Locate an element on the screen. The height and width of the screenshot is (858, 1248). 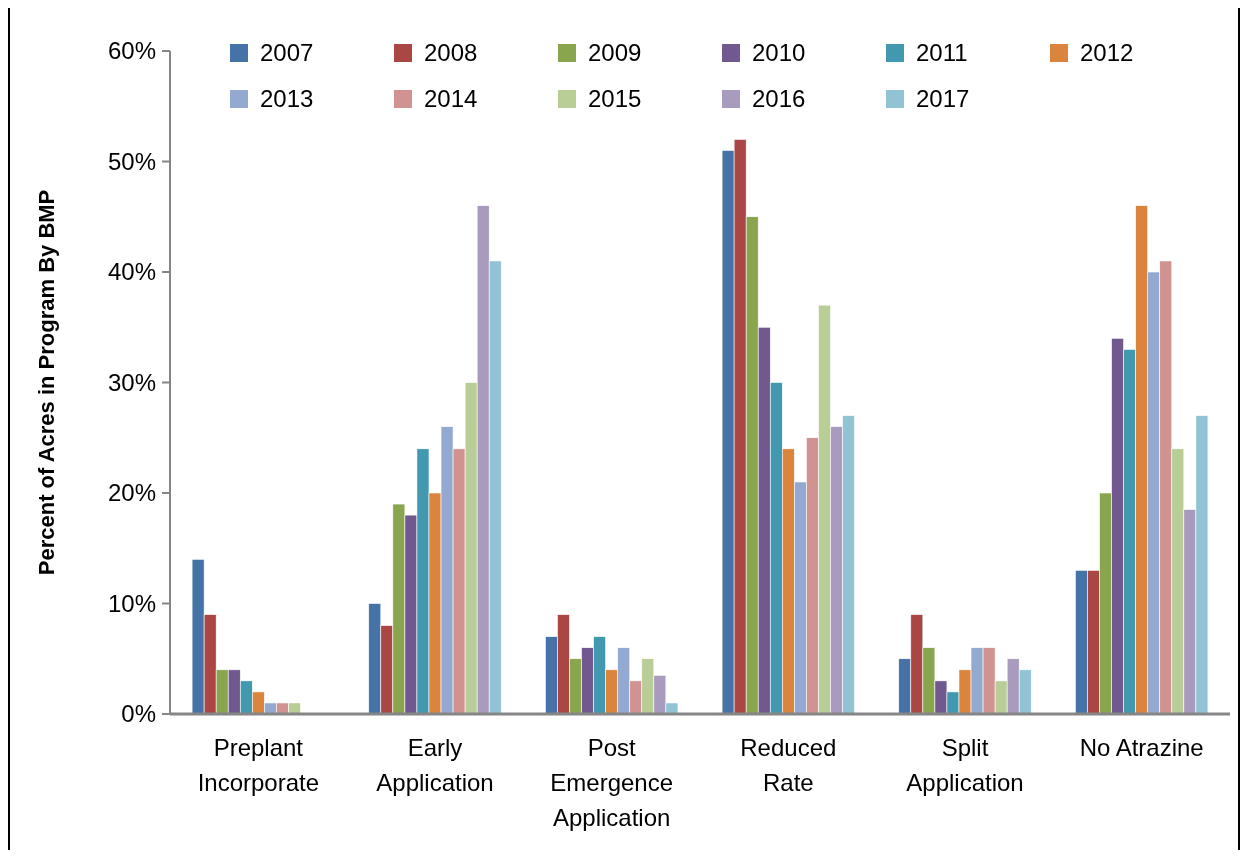
y-tick-label: 30% is located at coordinates (131, 382).